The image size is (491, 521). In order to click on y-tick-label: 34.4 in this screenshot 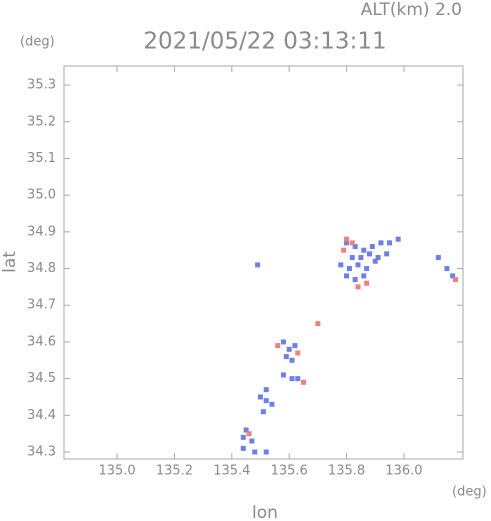, I will do `click(41, 415)`.